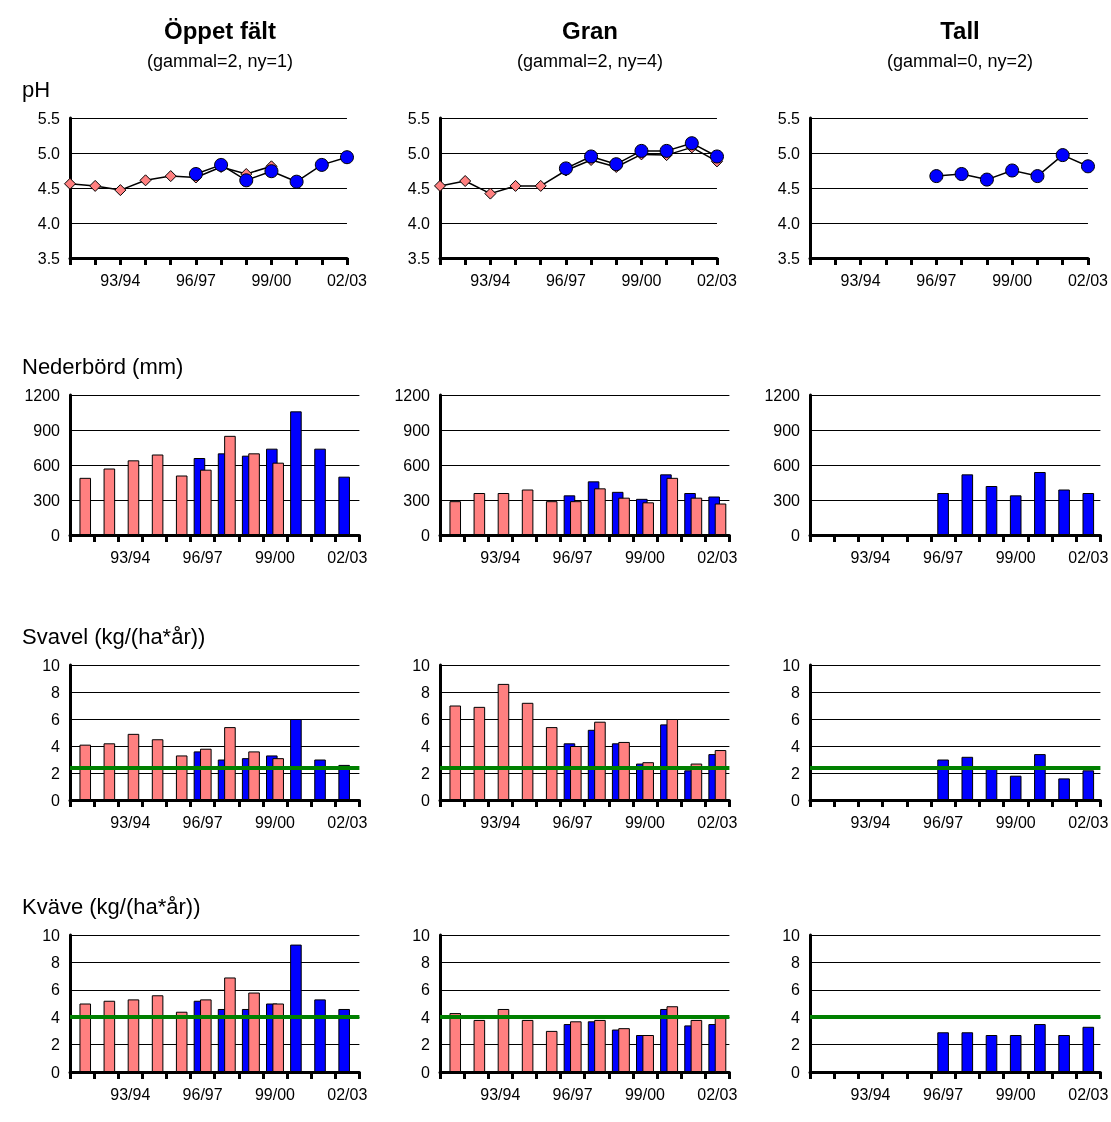 Image resolution: width=1111 pixels, height=1122 pixels. Describe the element at coordinates (220, 61) in the screenshot. I see `chart-subtitle: (gammal=2, ny=1)` at that location.